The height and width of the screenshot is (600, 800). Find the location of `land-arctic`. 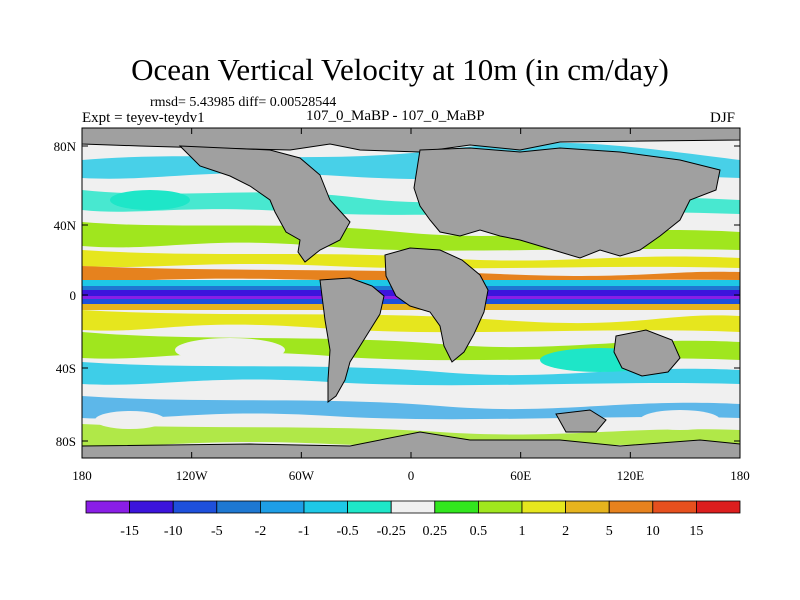

land-arctic is located at coordinates (411, 140).